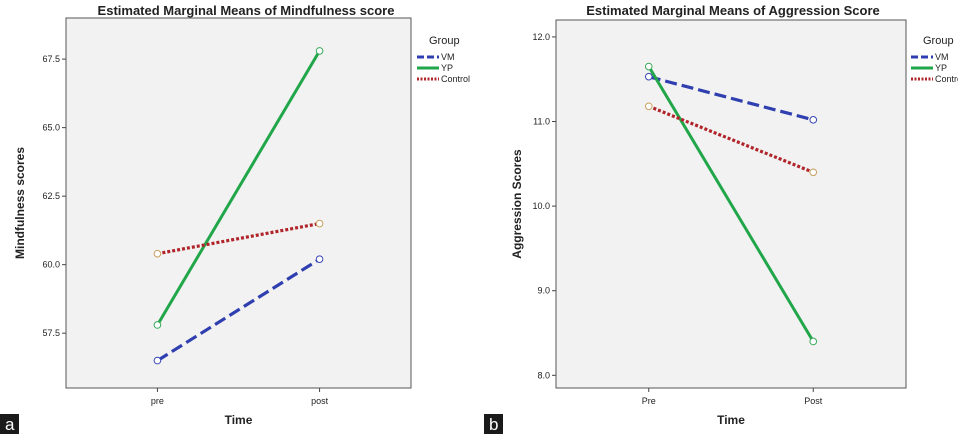 This screenshot has height=434, width=958. What do you see at coordinates (51, 128) in the screenshot?
I see `y-tick-label: 65.0` at bounding box center [51, 128].